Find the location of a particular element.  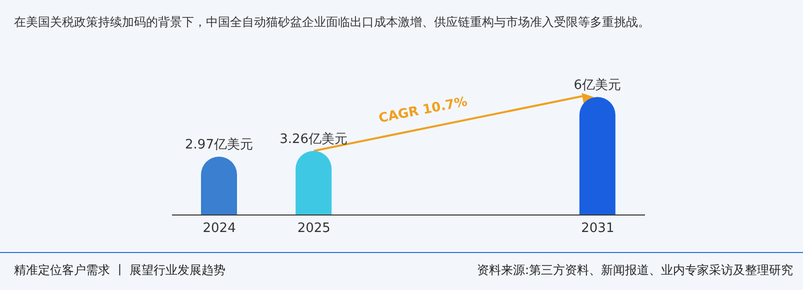

text: 资料来源:第三方资料、新闻报道、业内专家采访及整理研究 is located at coordinates (634, 270).